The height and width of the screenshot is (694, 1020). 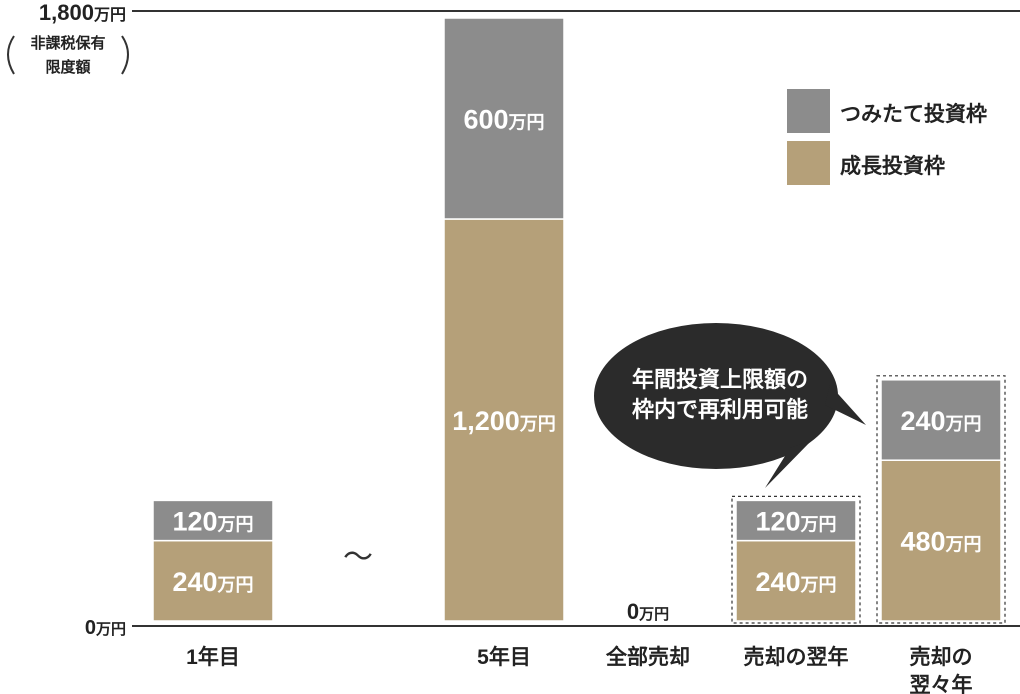 I want to click on category-label-1-0: 5年目, so click(x=504, y=657).